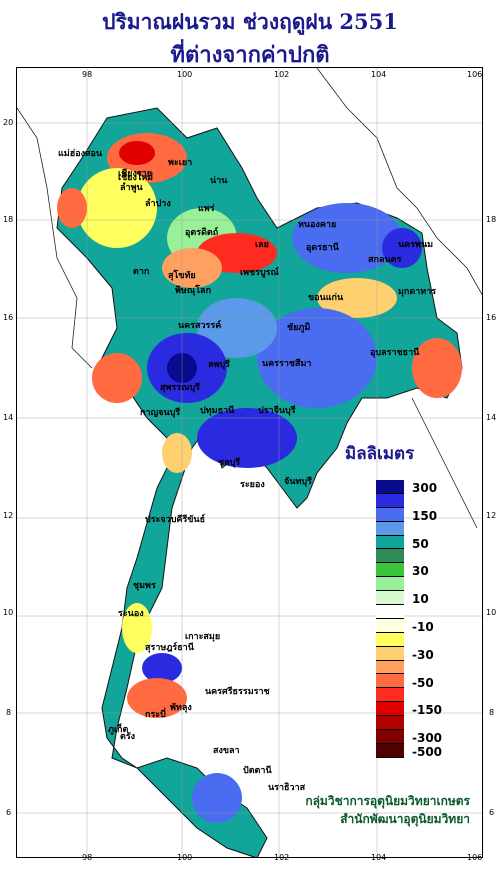  I want to click on place-label: นครสวรรค์, so click(200, 326).